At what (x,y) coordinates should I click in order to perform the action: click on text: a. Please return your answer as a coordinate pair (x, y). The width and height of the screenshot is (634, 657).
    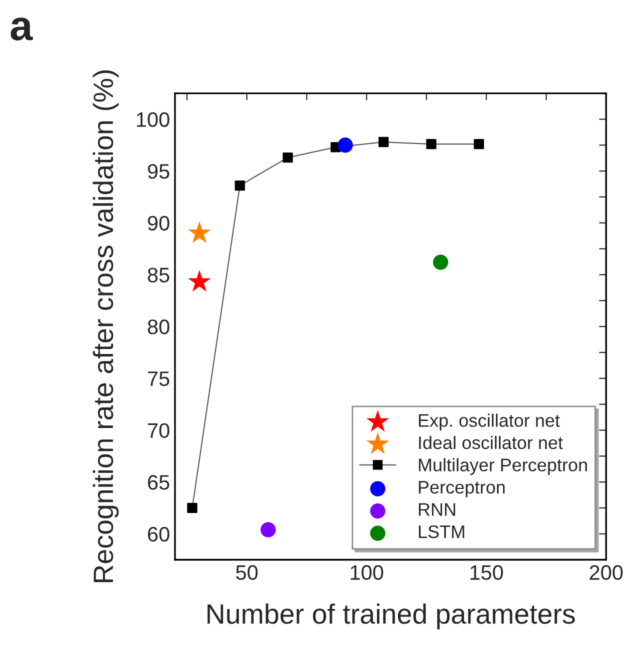
    Looking at the image, I should click on (21, 29).